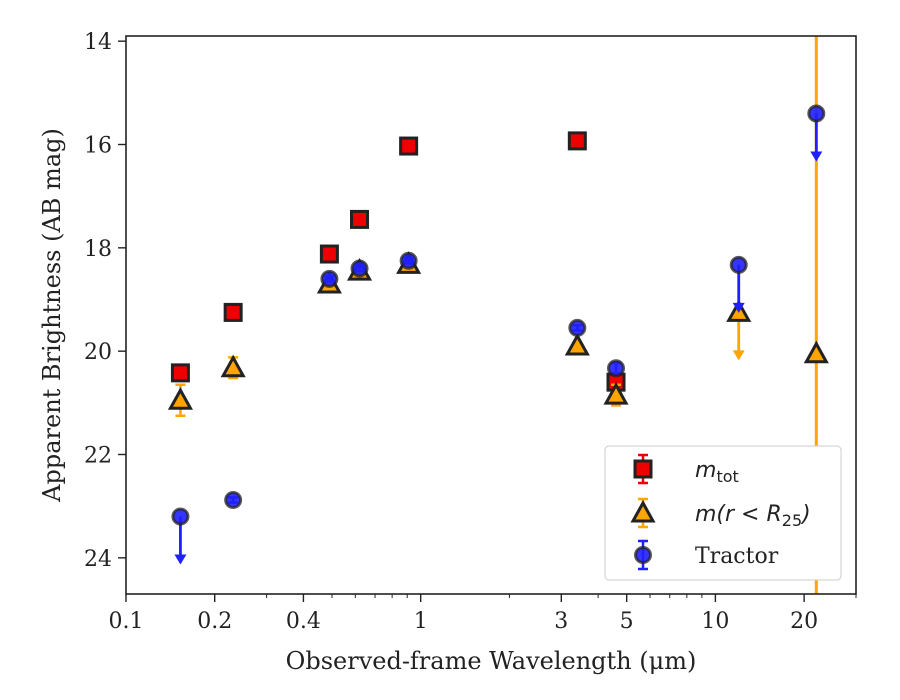 The height and width of the screenshot is (700, 900). Describe the element at coordinates (126, 621) in the screenshot. I see `x-tick-label: 0.1` at that location.